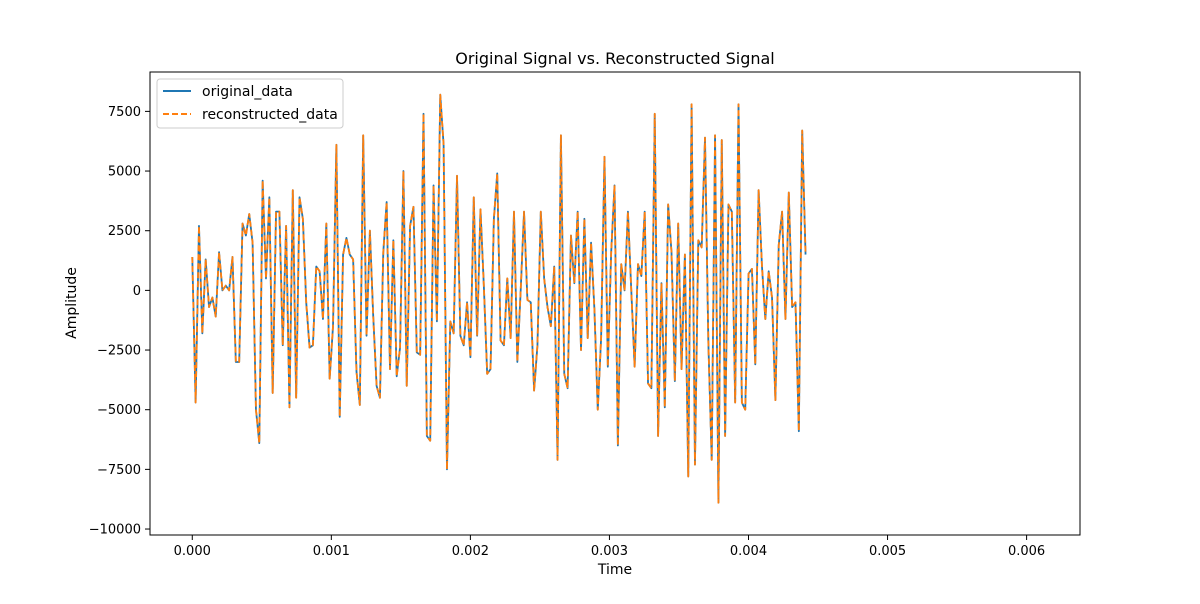  I want to click on y-tick-label: −7500, so click(119, 470).